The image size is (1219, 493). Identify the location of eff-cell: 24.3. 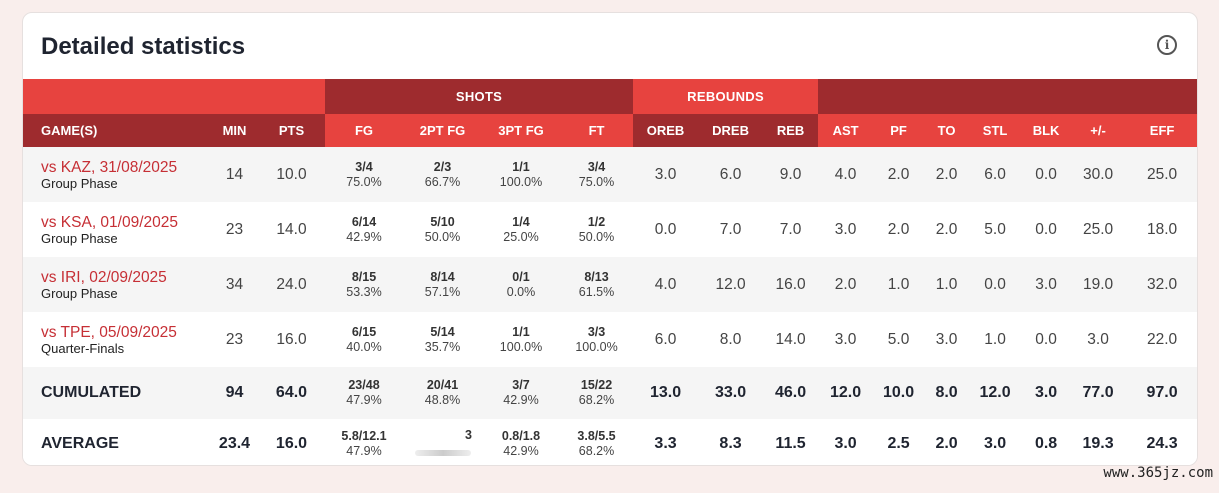
(1161, 442).